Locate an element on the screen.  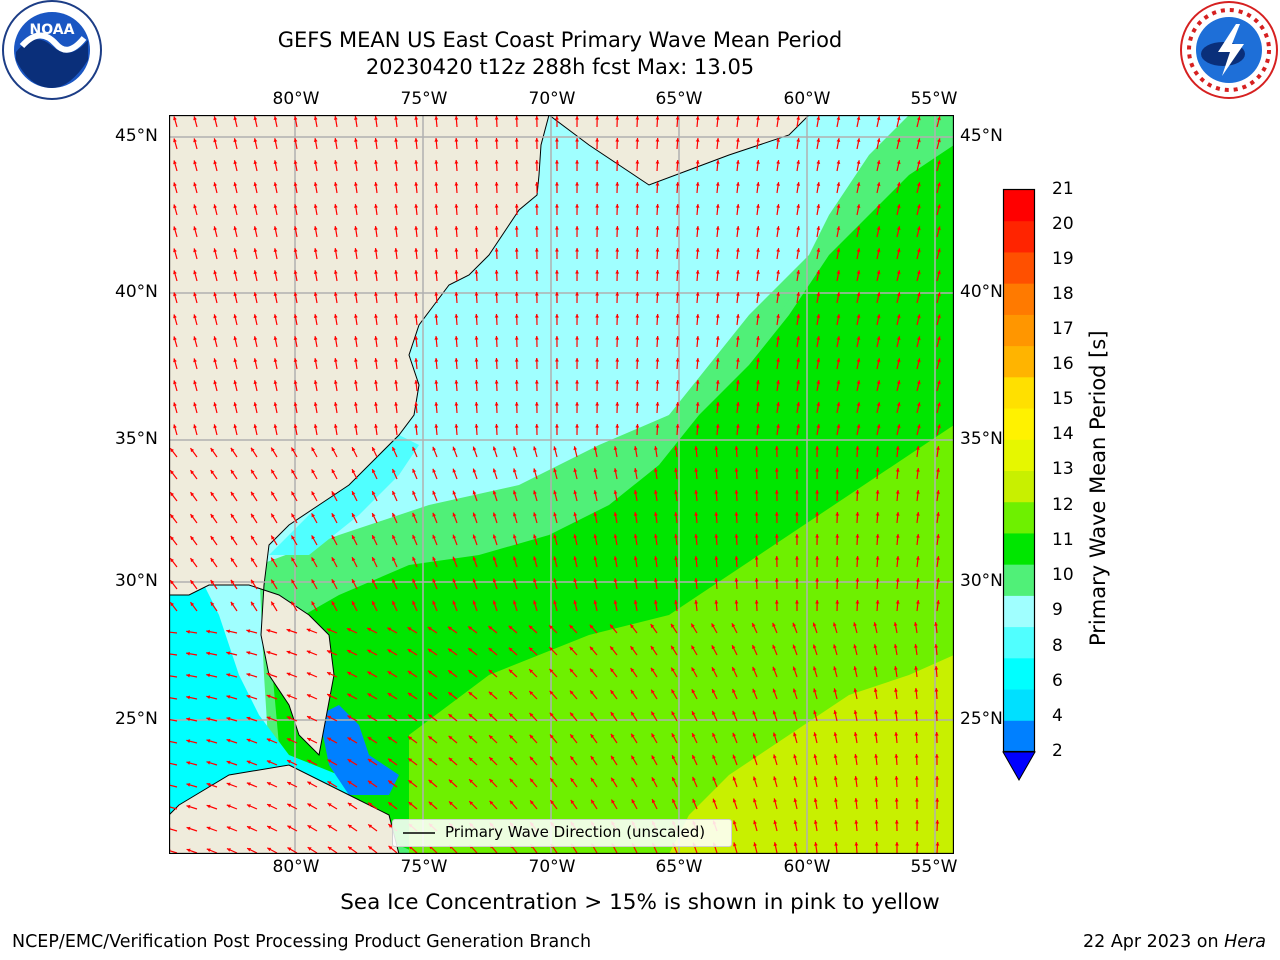
lon-label-bottom-65w: 65°W is located at coordinates (679, 867).